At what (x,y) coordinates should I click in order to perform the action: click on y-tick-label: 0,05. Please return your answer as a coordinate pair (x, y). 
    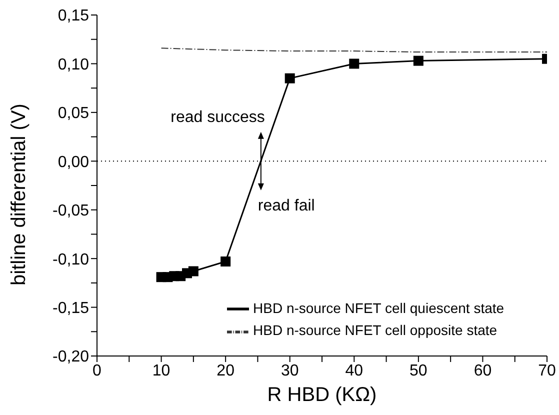
    Looking at the image, I should click on (74, 113).